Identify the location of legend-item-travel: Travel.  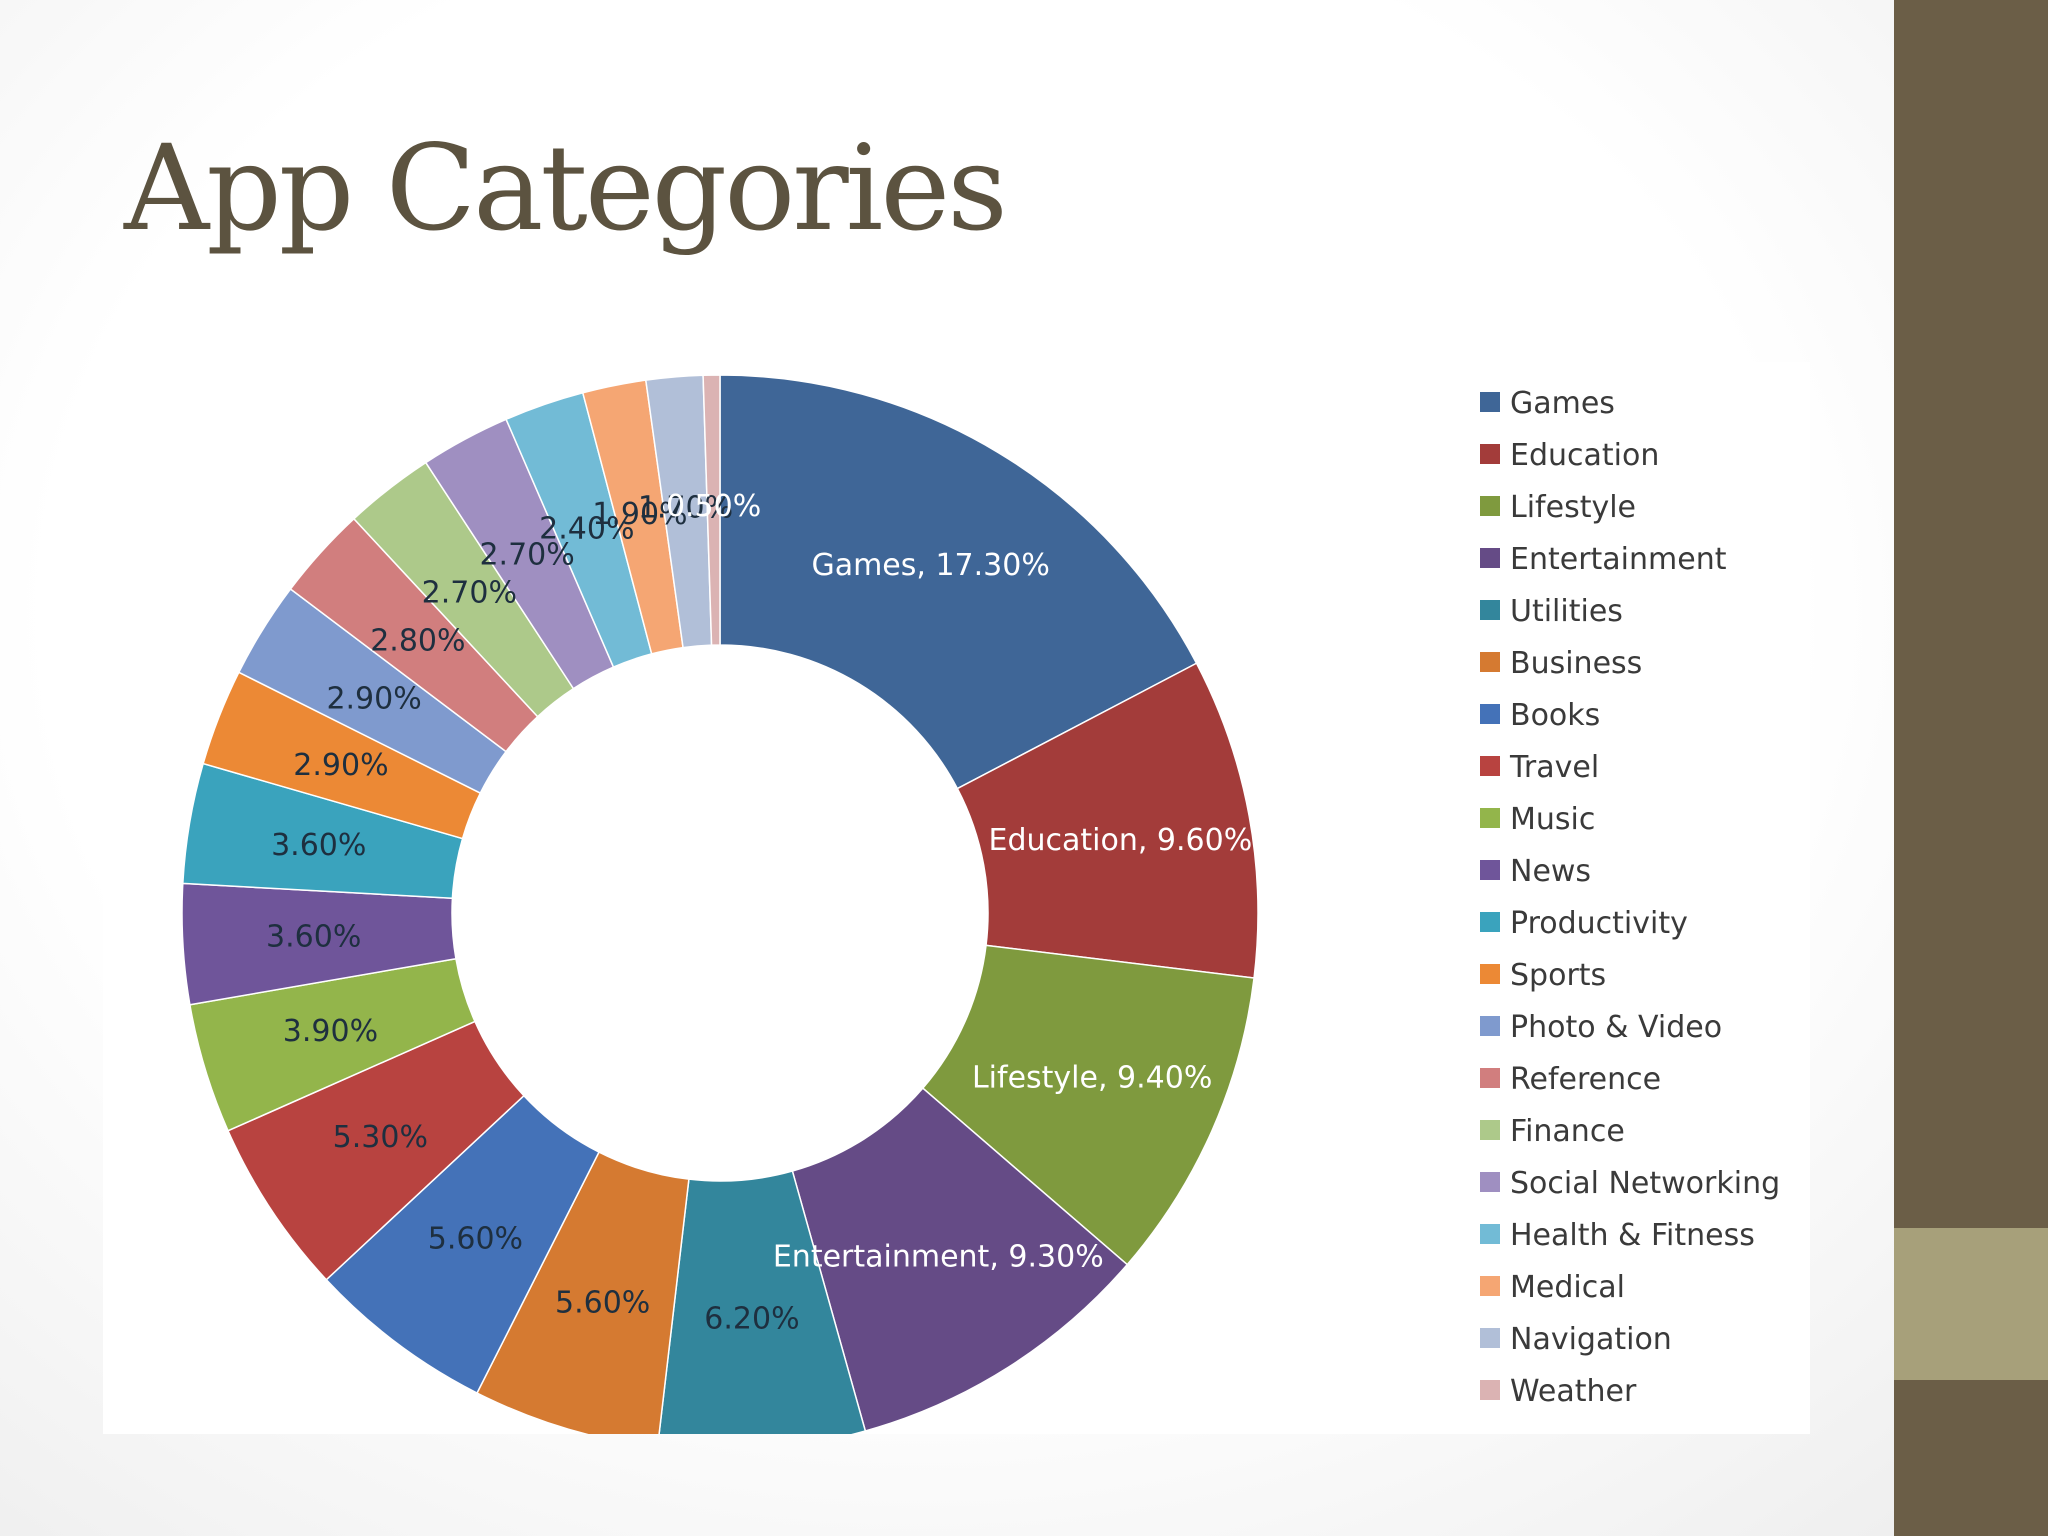
(1539, 767).